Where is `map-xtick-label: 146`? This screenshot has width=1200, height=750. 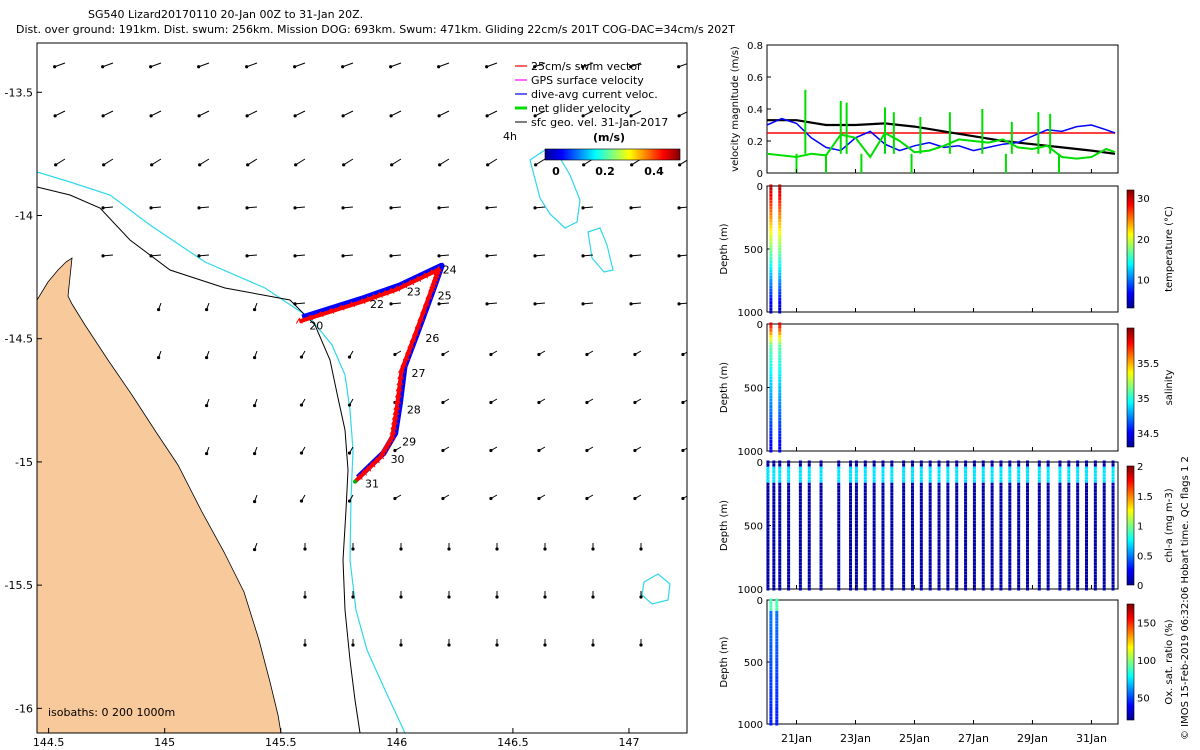
map-xtick-label: 146 is located at coordinates (396, 742).